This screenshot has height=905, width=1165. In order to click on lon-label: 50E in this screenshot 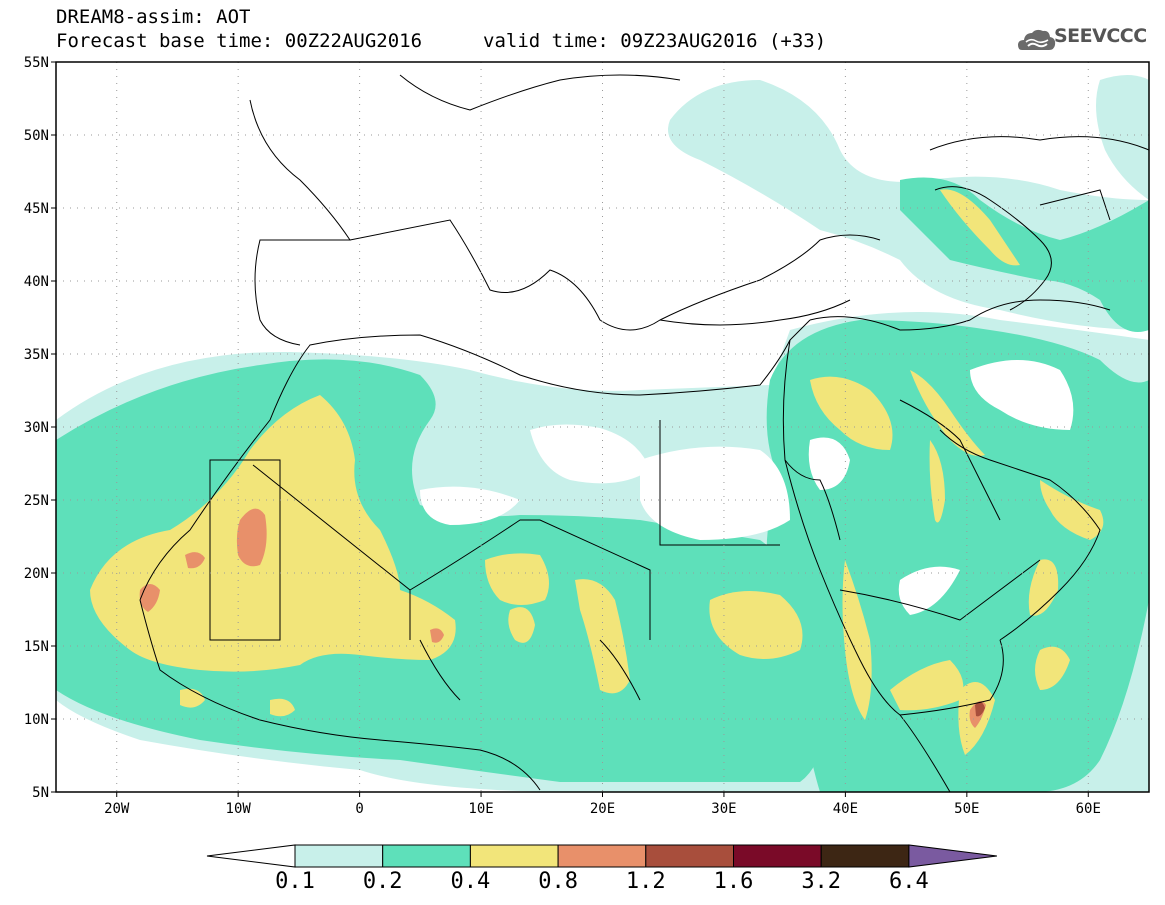, I will do `click(966, 809)`.